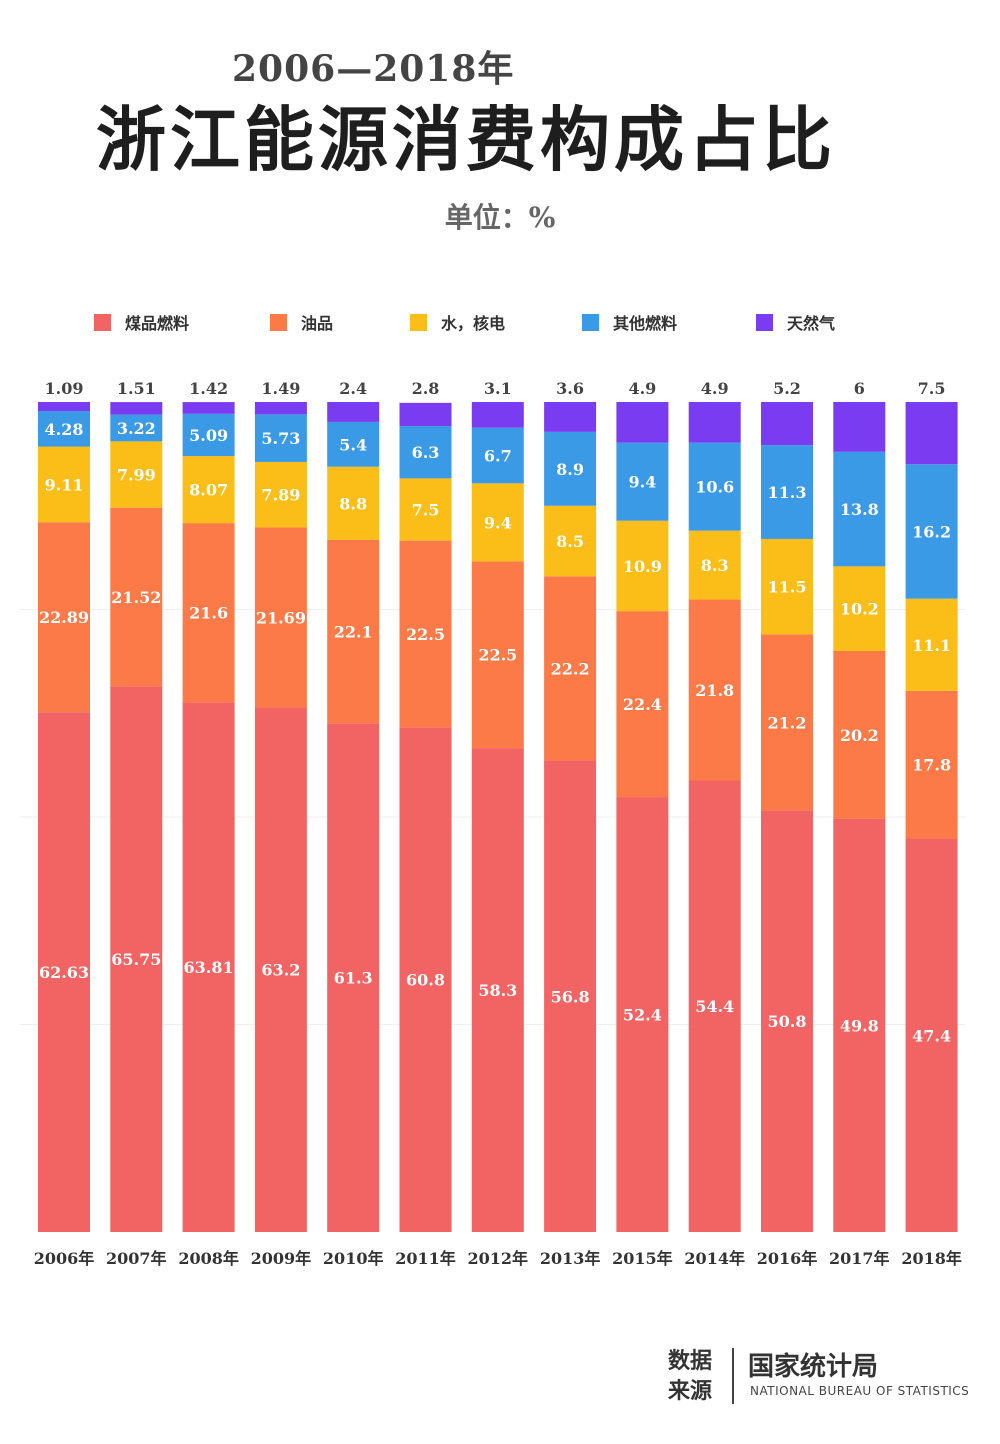  I want to click on data-label-other-fuel-10: 11.3, so click(787, 492).